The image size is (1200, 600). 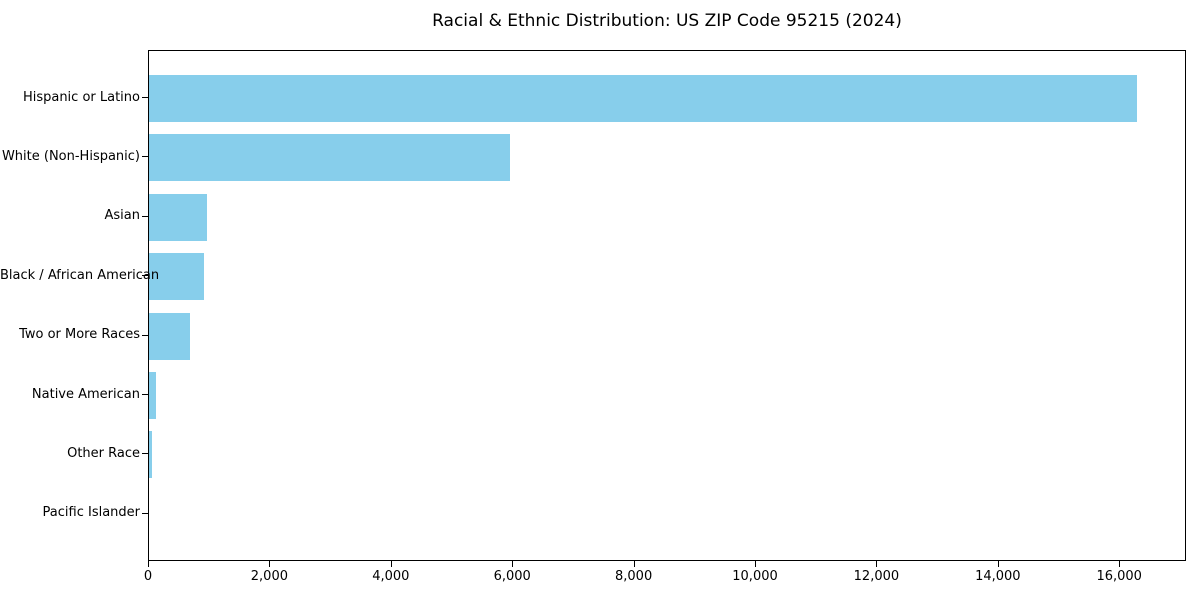 What do you see at coordinates (81, 97) in the screenshot?
I see `y-tick-label: Hispanic or Latino` at bounding box center [81, 97].